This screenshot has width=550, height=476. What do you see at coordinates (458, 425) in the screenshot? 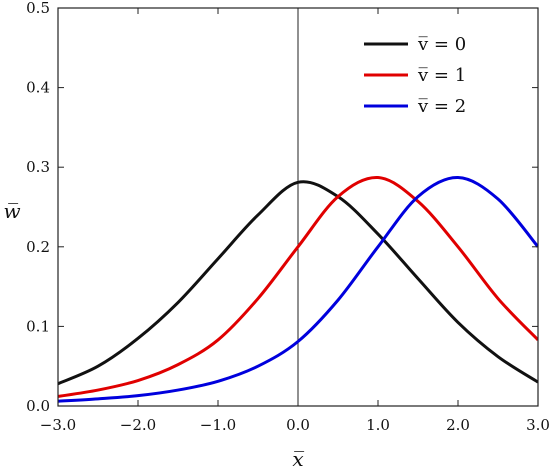
I see `x-tick-label: 2.0` at bounding box center [458, 425].